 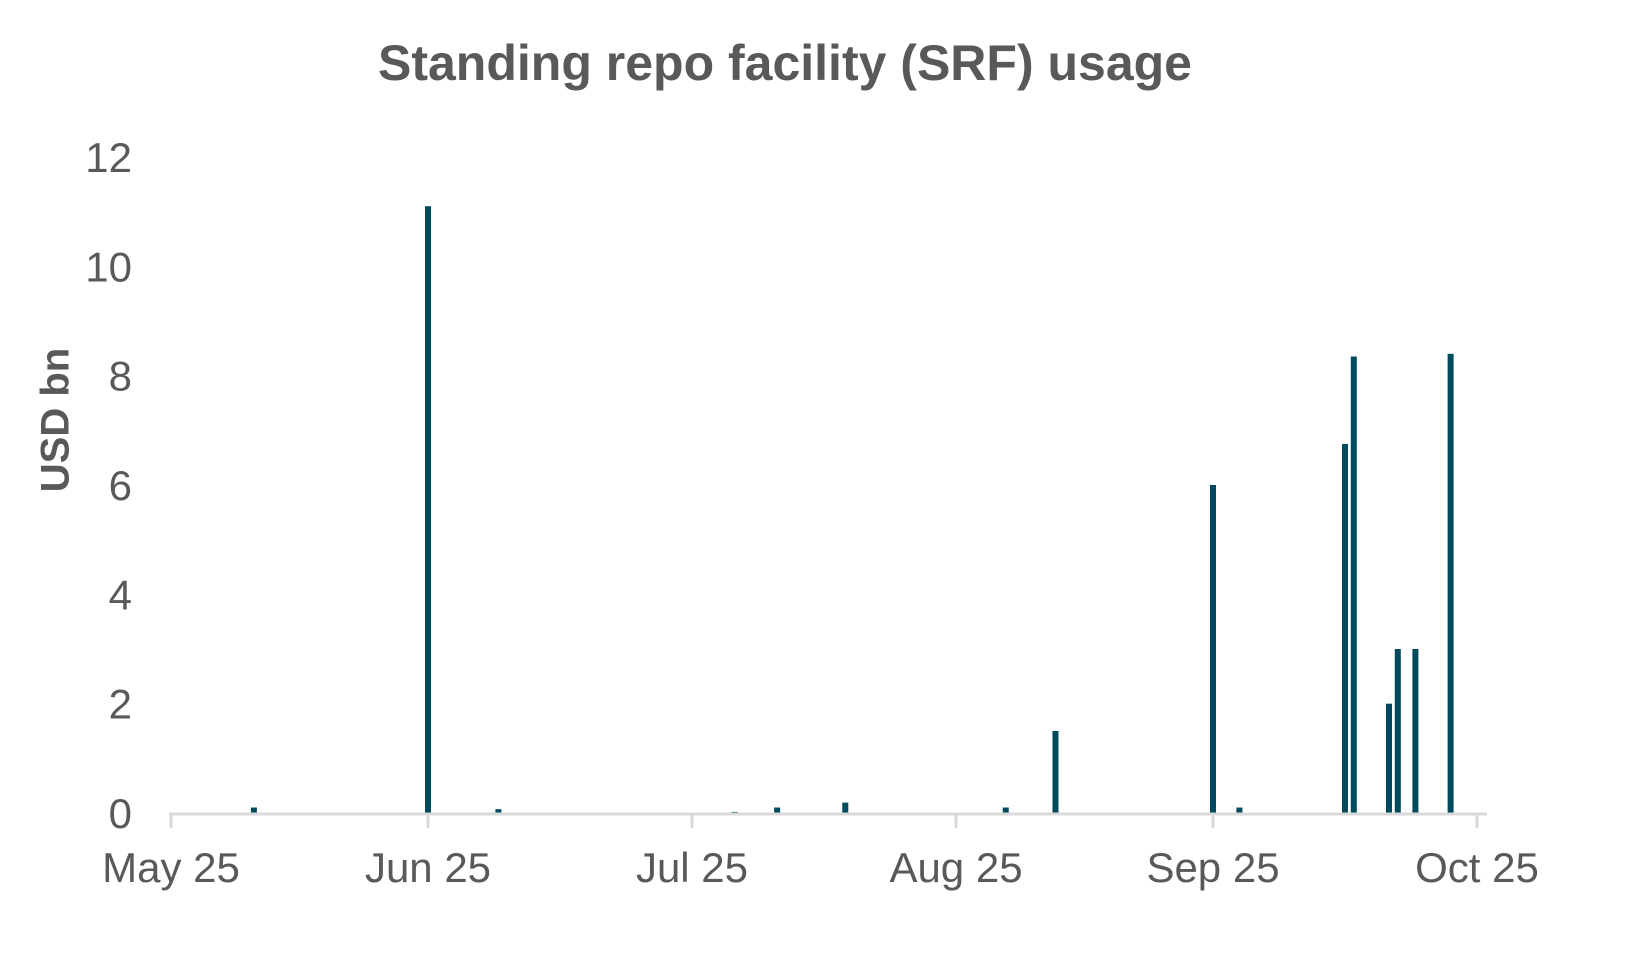 What do you see at coordinates (120, 594) in the screenshot?
I see `y-tick-label: 4` at bounding box center [120, 594].